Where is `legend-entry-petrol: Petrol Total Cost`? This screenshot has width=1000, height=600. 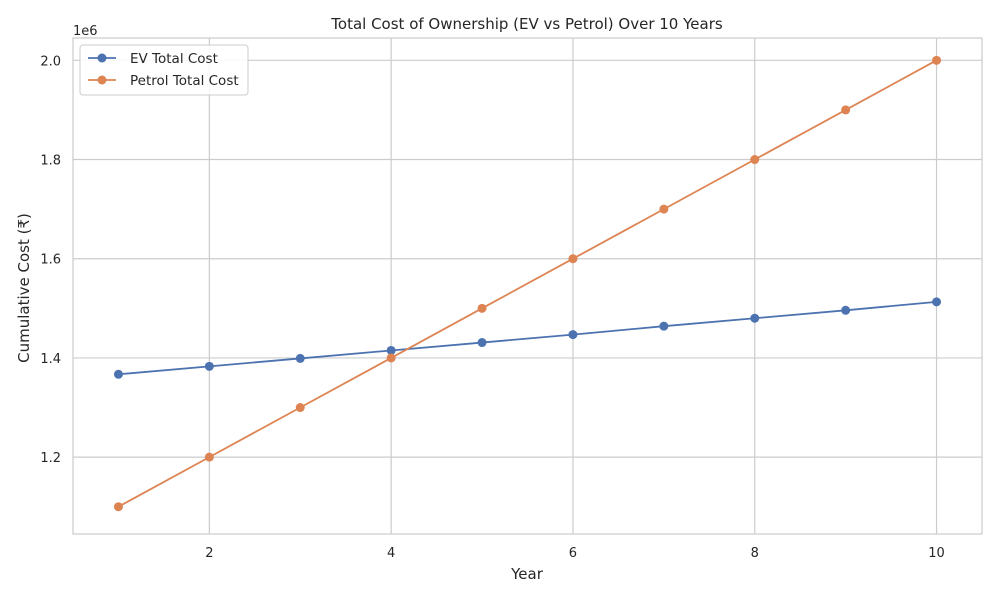
legend-entry-petrol: Petrol Total Cost is located at coordinates (163, 81).